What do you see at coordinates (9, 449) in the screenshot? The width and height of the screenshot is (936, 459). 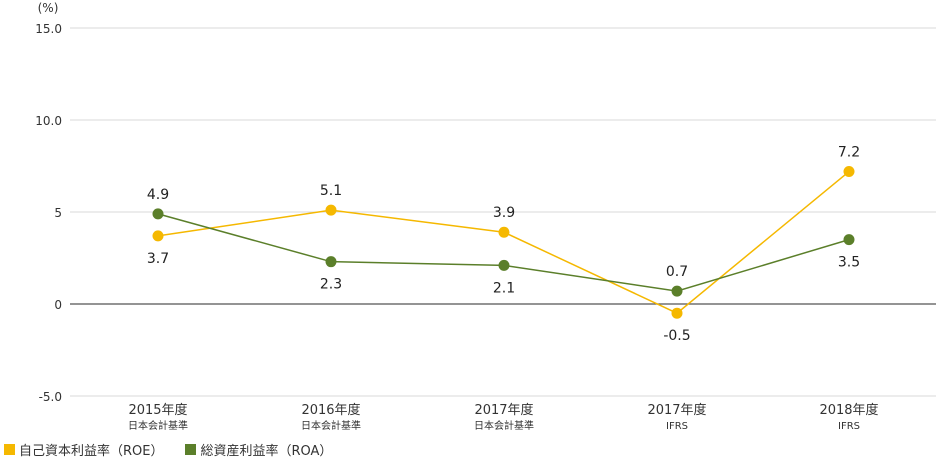 I see `legend-swatch-roe` at bounding box center [9, 449].